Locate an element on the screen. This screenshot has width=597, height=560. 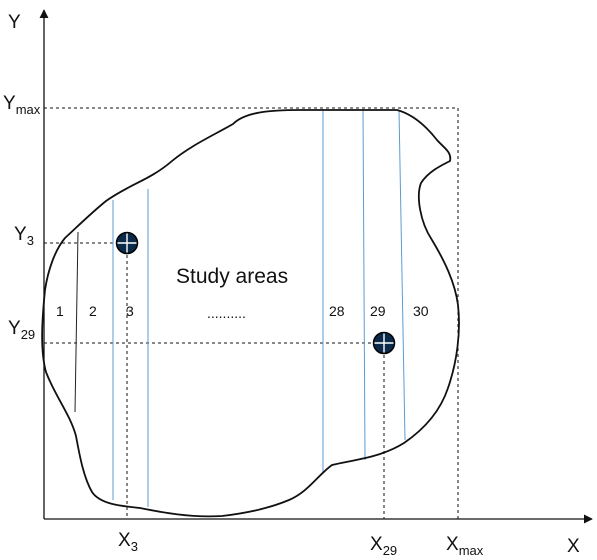
strip-label-29: 29 is located at coordinates (378, 311).